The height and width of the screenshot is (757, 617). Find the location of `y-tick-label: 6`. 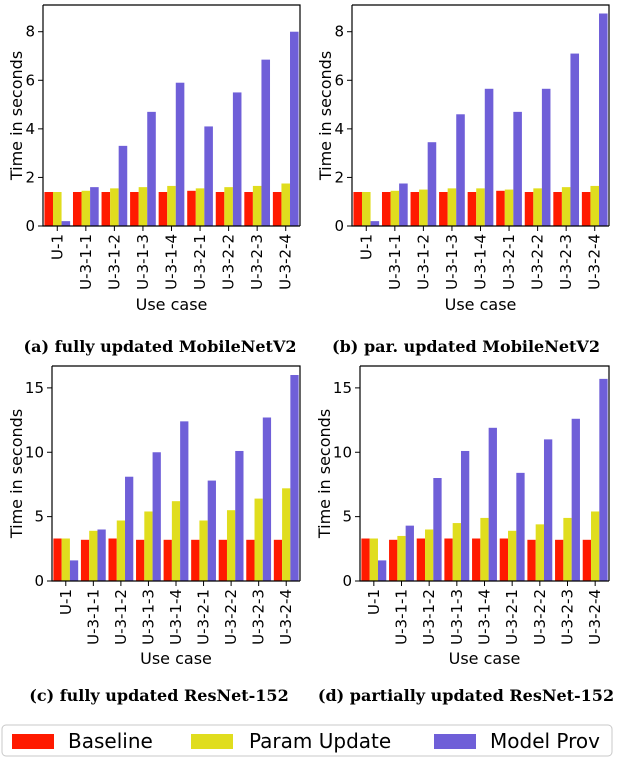

y-tick-label: 6 is located at coordinates (30, 80).